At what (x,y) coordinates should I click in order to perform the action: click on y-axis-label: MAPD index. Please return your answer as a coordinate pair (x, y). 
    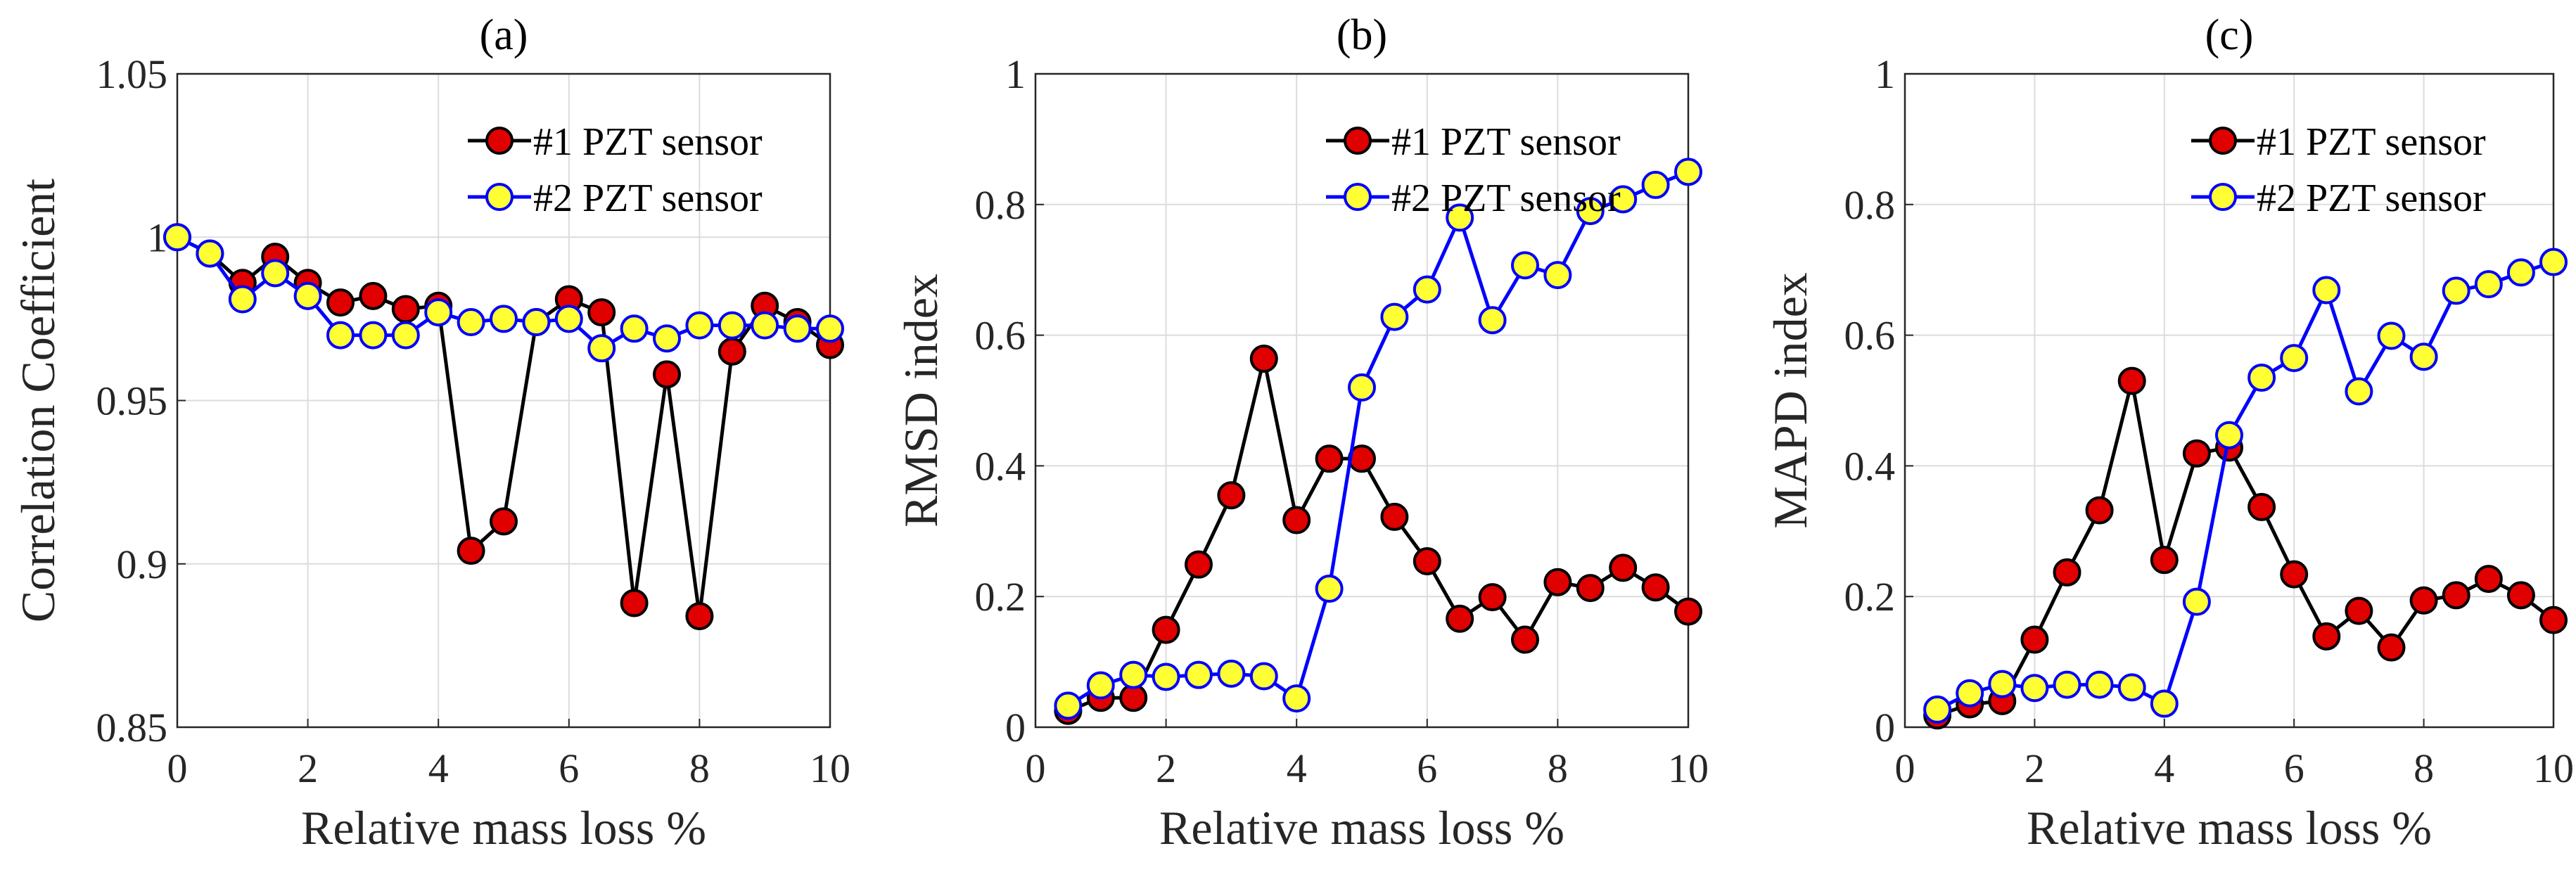
    Looking at the image, I should click on (1790, 400).